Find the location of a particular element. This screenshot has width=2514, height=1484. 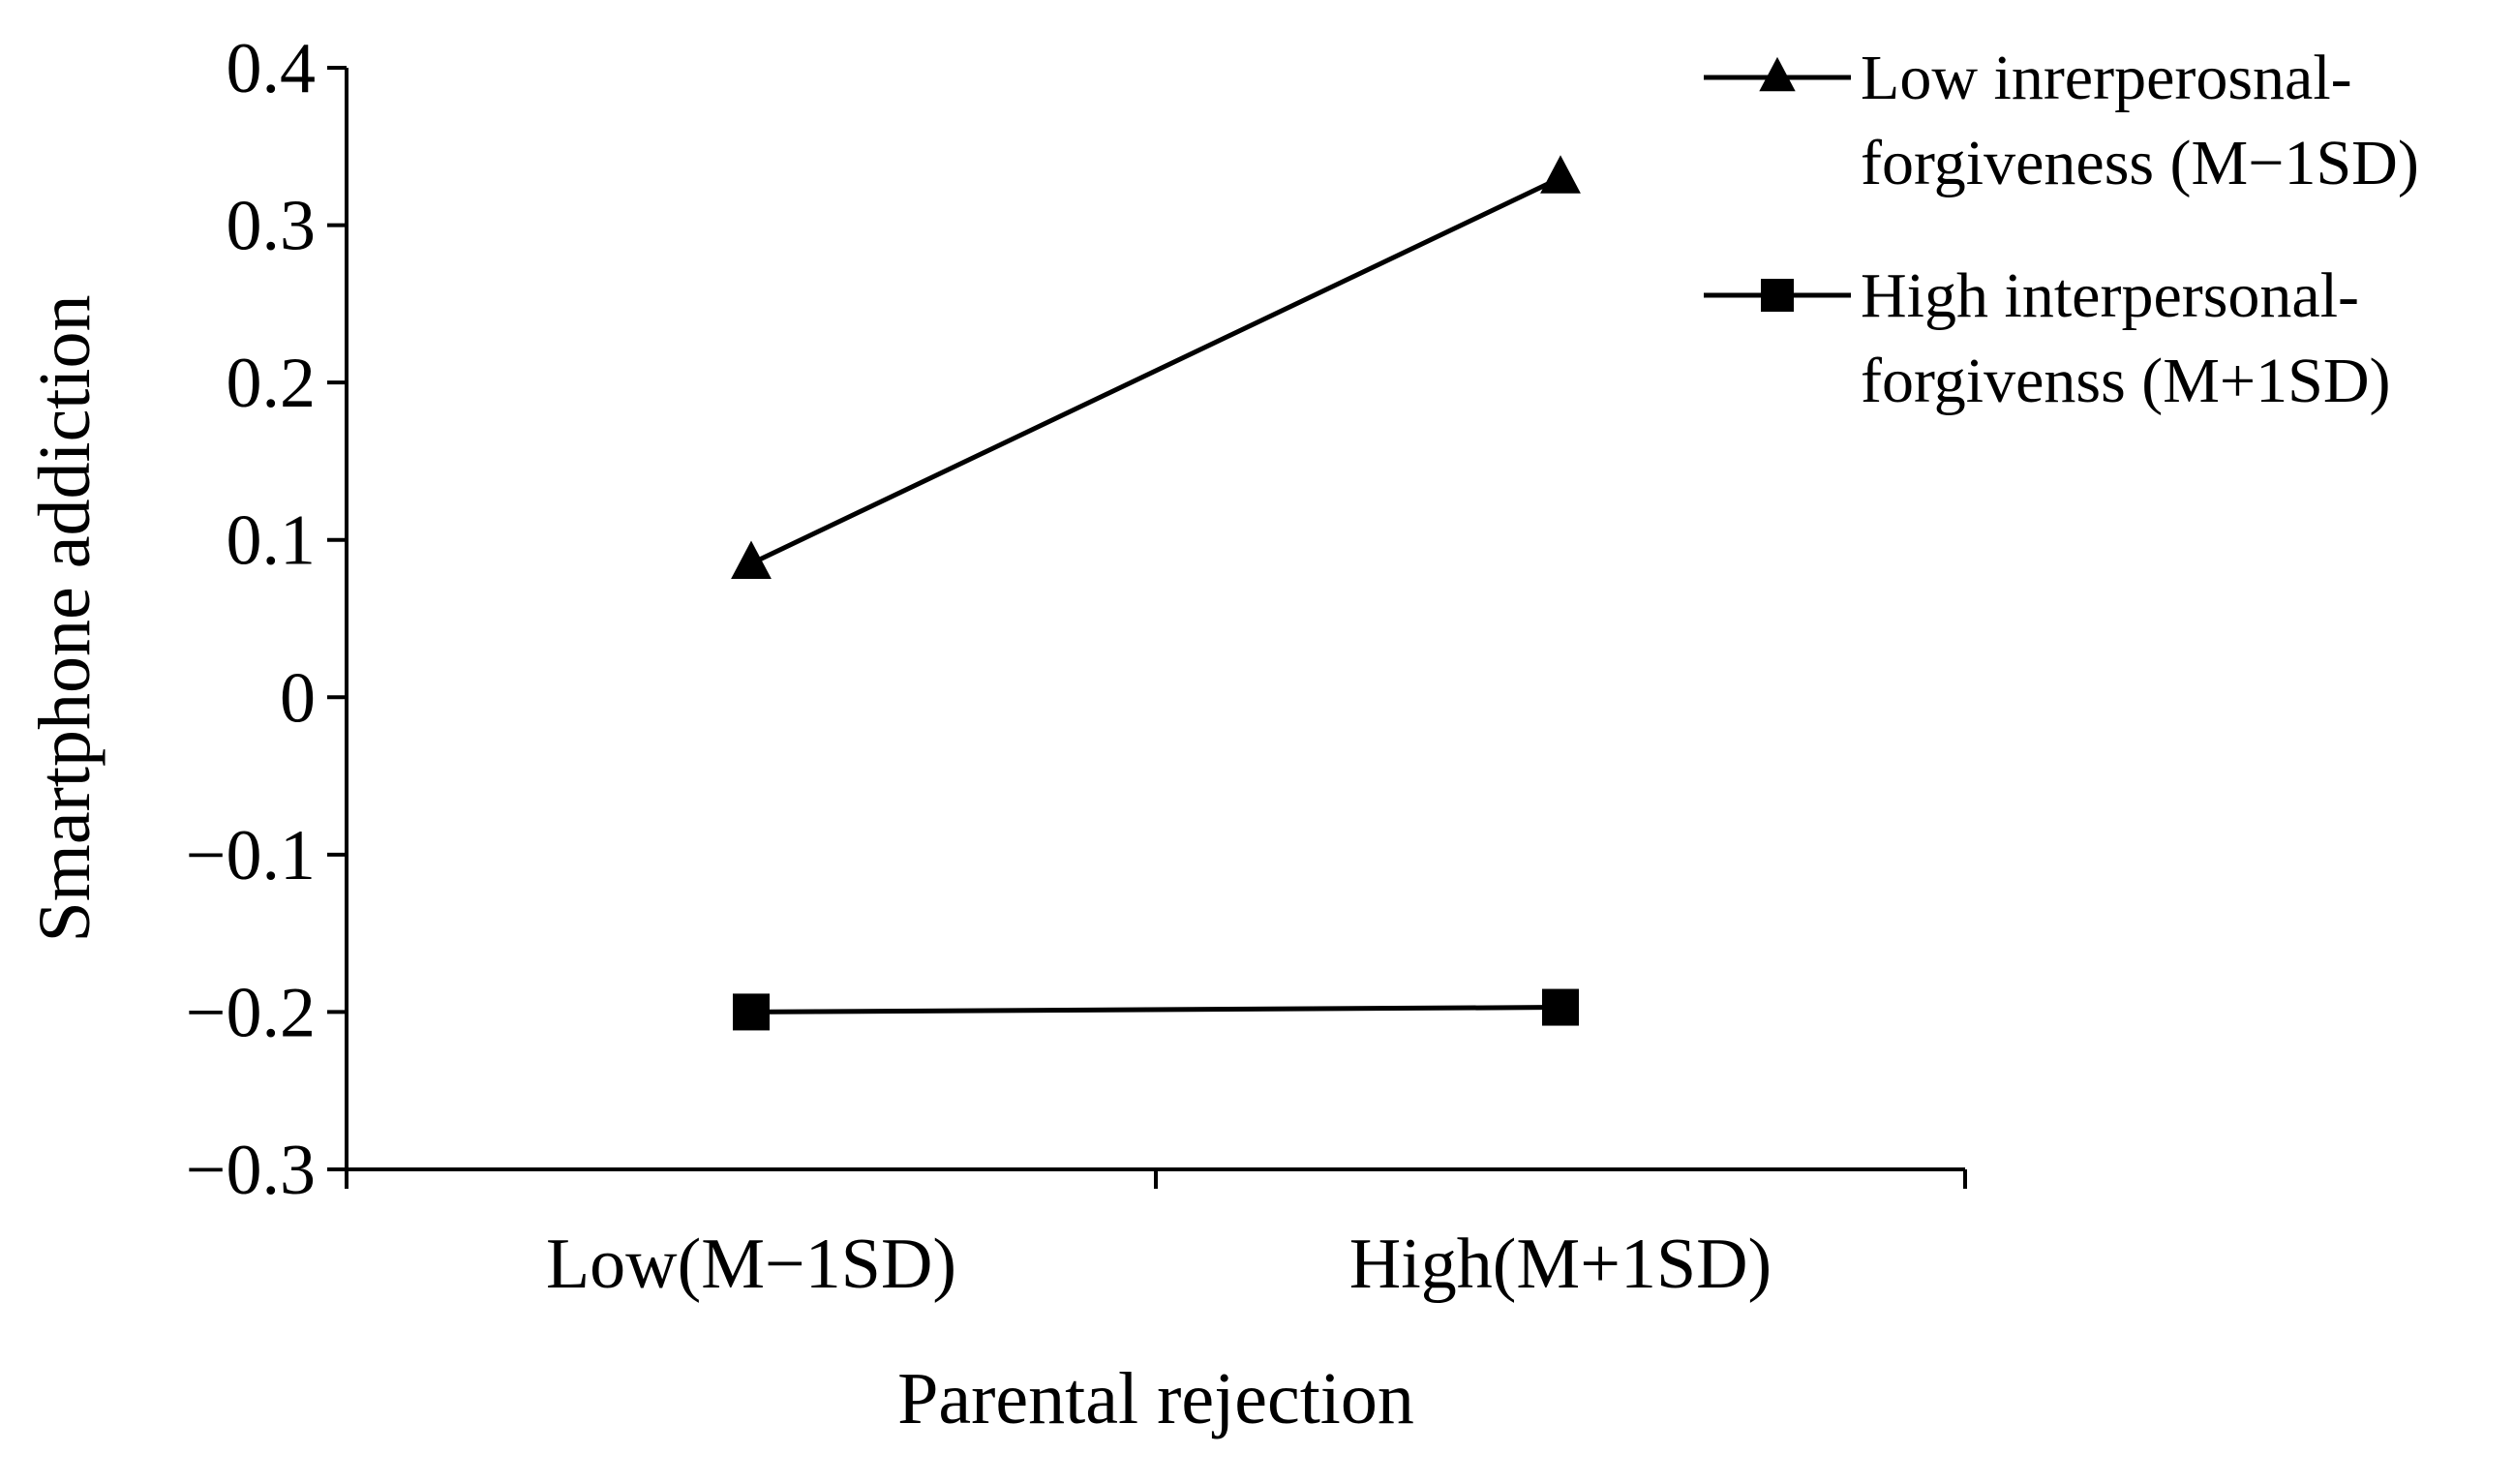

x-tick-label: Low(M−1SD) is located at coordinates (751, 1264).